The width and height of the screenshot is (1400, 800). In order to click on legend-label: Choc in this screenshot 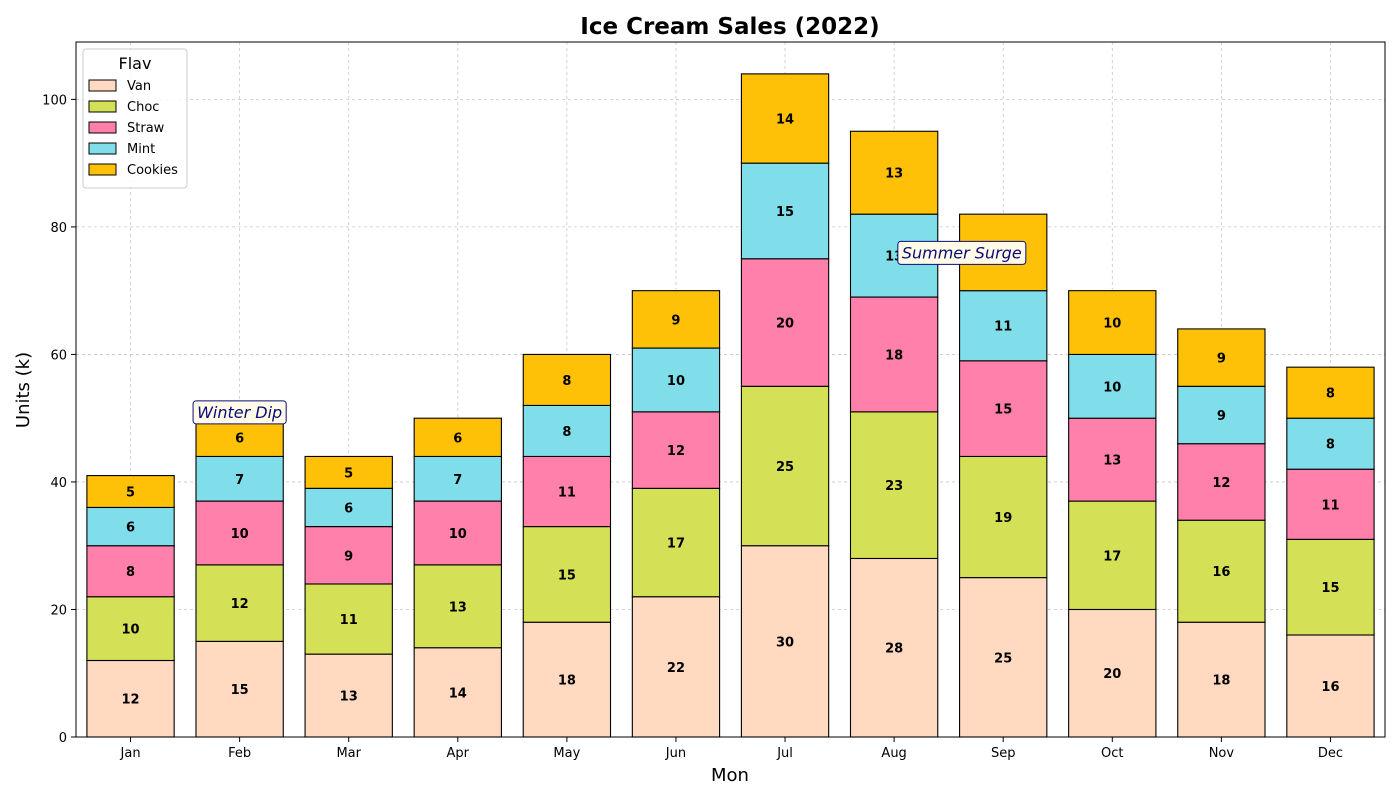, I will do `click(143, 107)`.